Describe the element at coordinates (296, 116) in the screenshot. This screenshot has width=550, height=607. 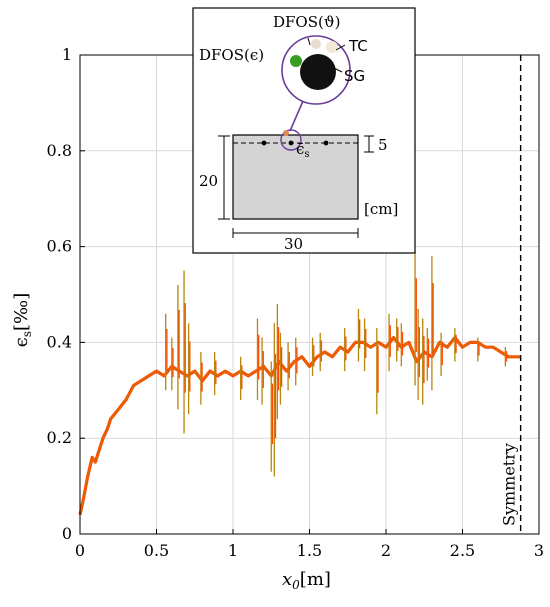
I see `magnifier-connector` at that location.